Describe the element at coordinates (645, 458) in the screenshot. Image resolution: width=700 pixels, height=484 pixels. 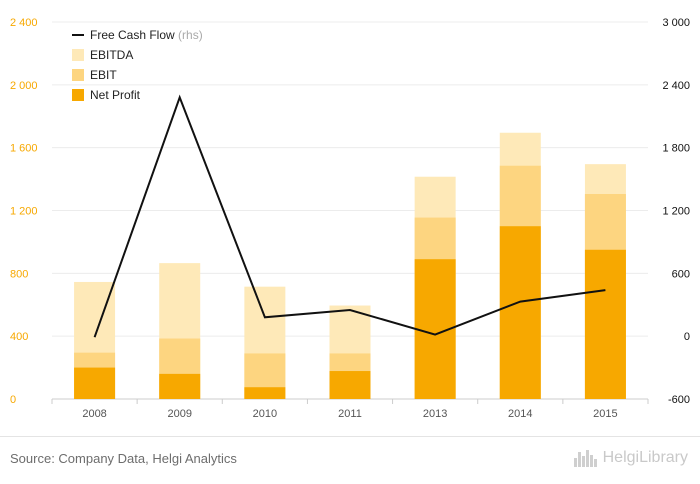
I see `brand-name: HelgiLibrary` at that location.